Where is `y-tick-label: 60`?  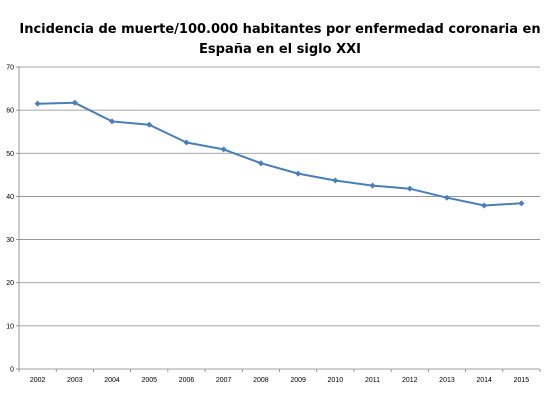 y-tick-label: 60 is located at coordinates (10, 111).